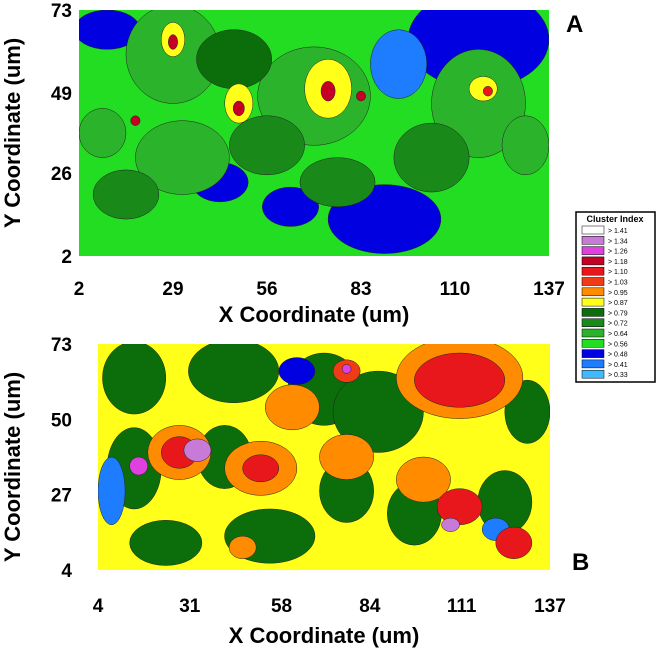 The width and height of the screenshot is (658, 650). I want to click on y-tick-label: 4, so click(66, 571).